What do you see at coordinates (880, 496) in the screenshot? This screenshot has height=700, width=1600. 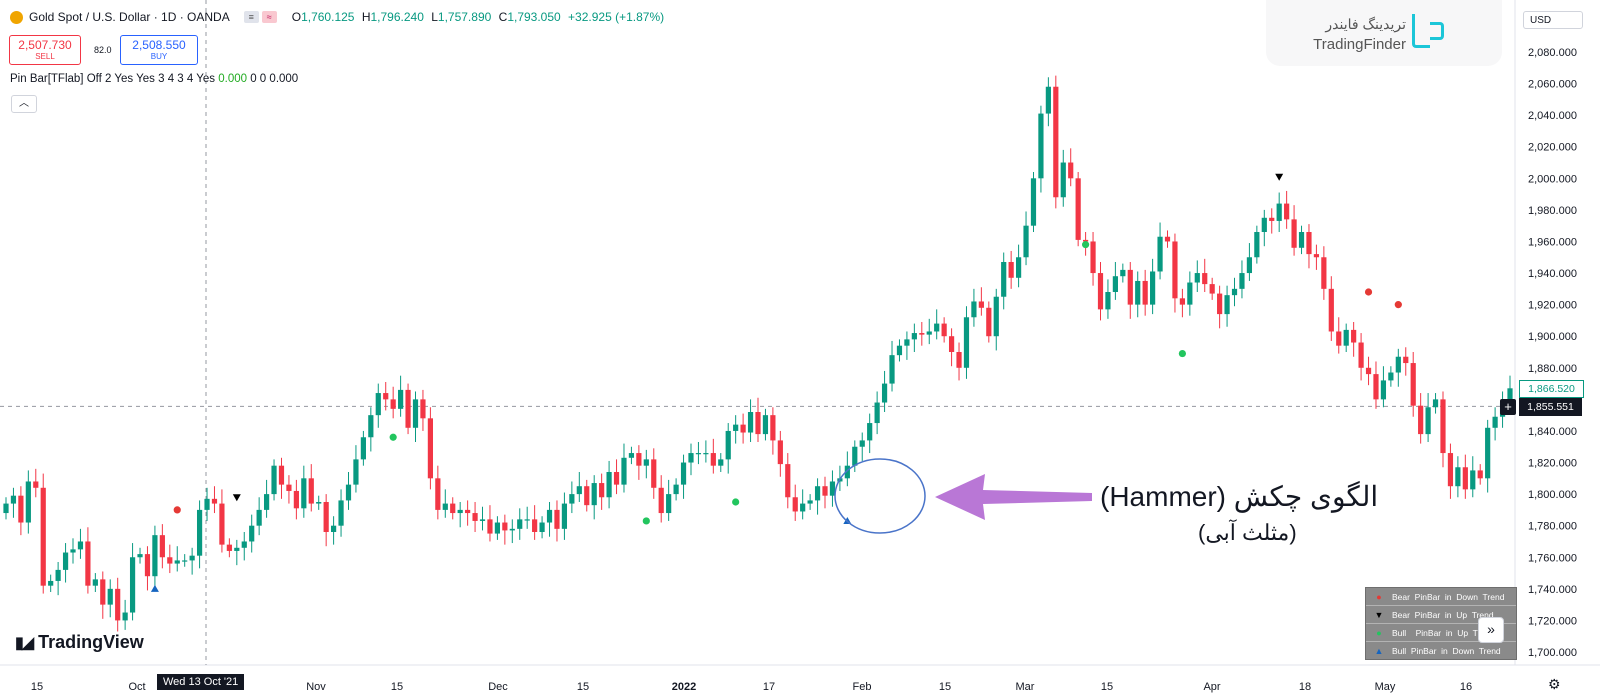 I see `hammer-highlight-circle` at bounding box center [880, 496].